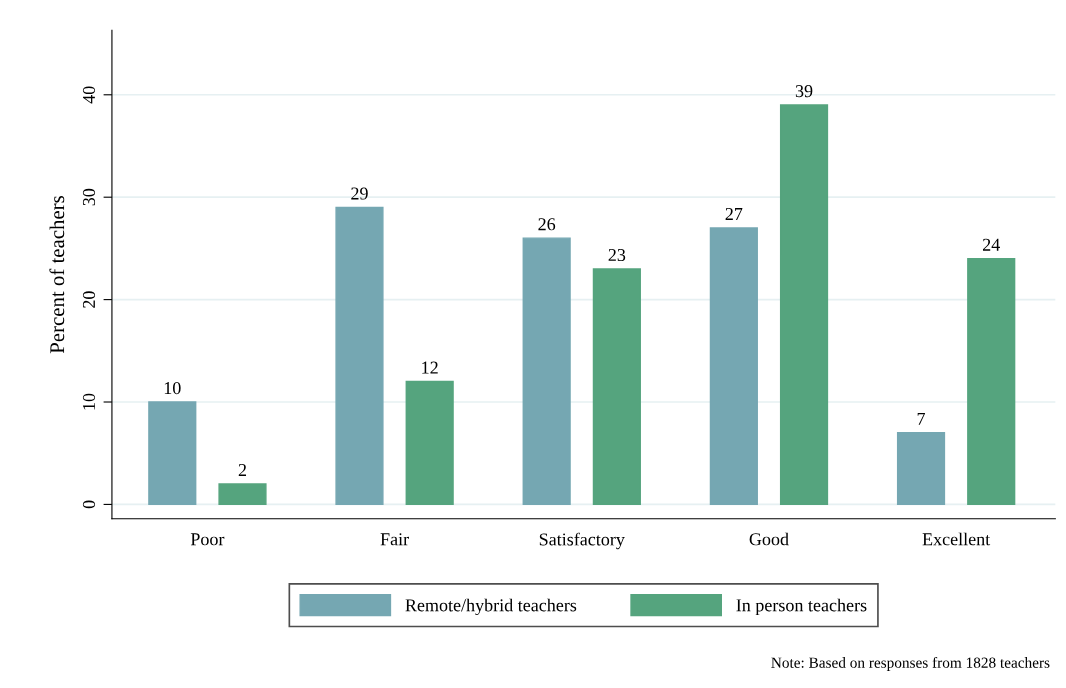 Image resolution: width=1066 pixels, height=688 pixels. I want to click on x-tick-label: Poor, so click(207, 539).